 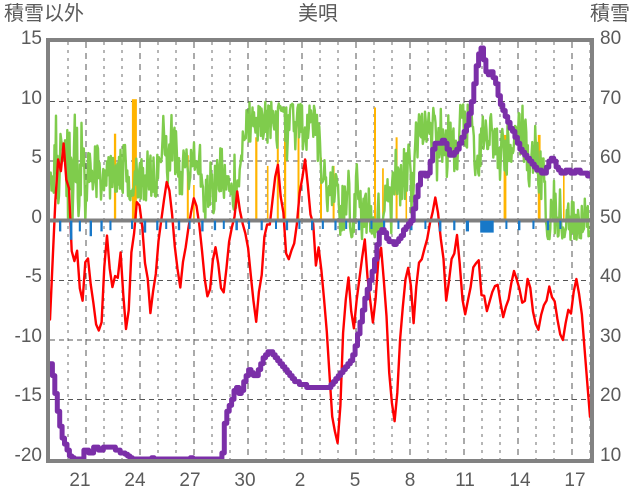 I want to click on y-tick-right: 10, so click(x=611, y=455).